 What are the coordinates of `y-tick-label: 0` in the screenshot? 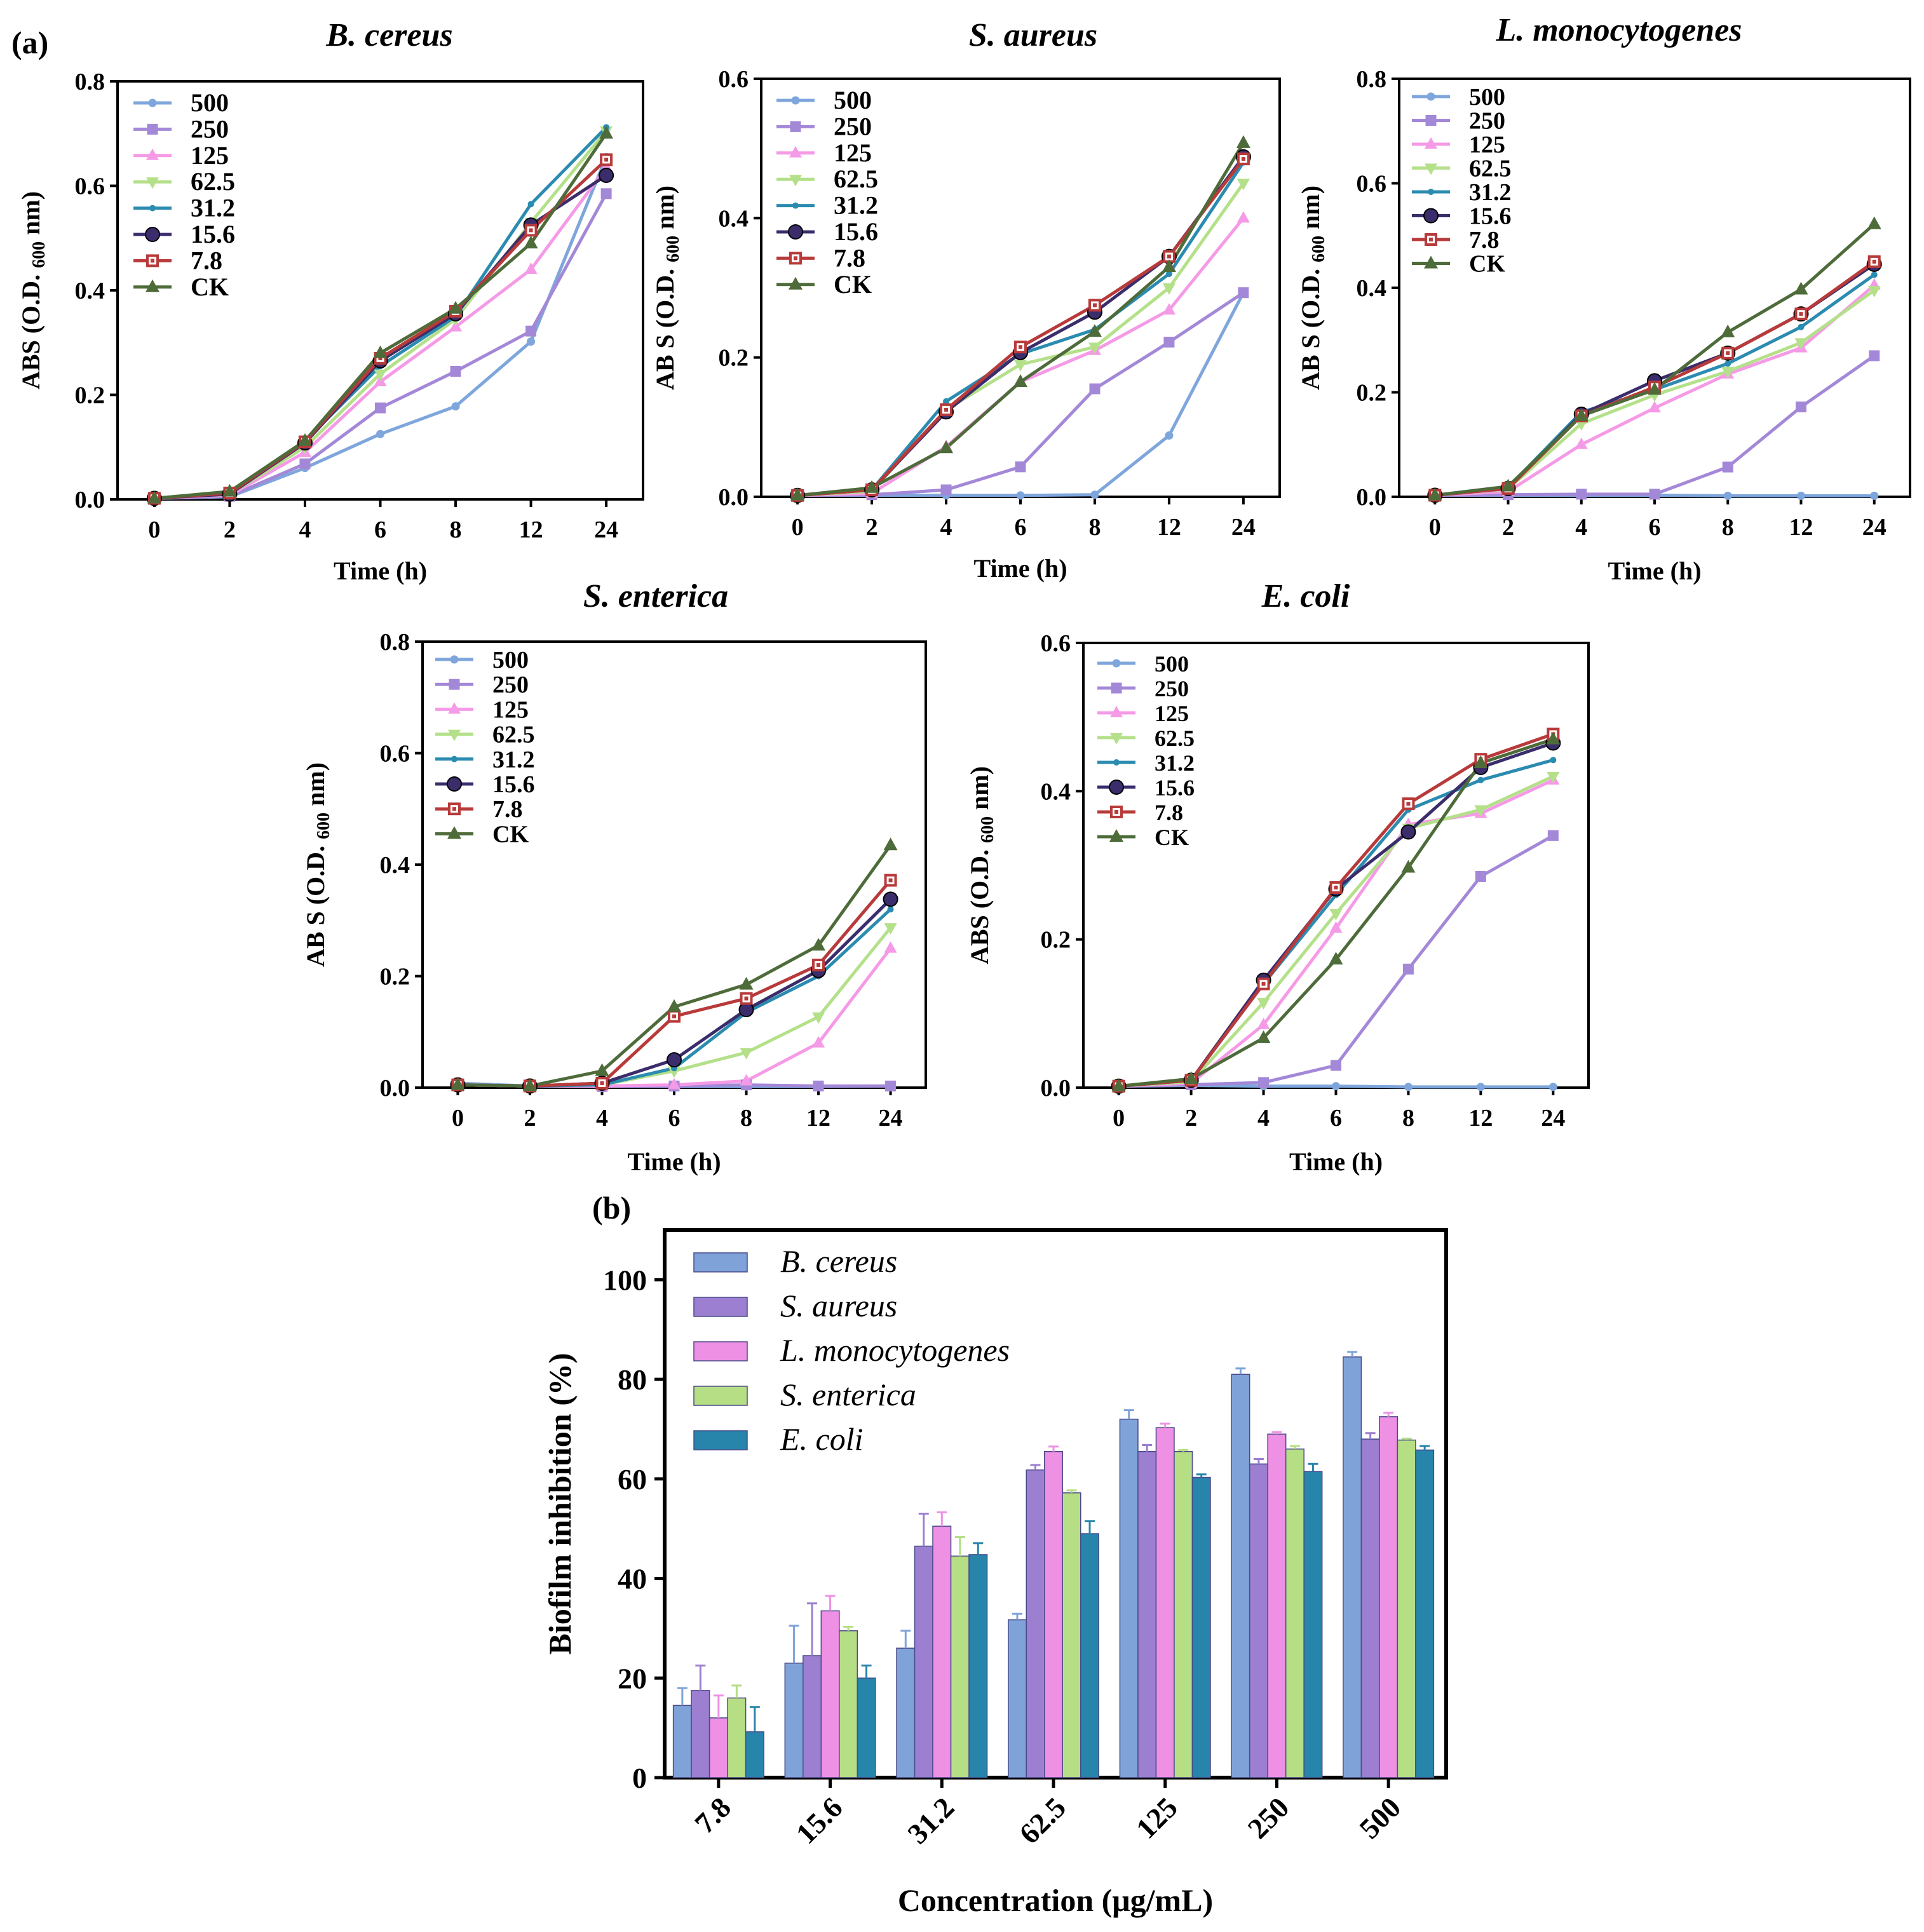 It's located at (640, 1778).